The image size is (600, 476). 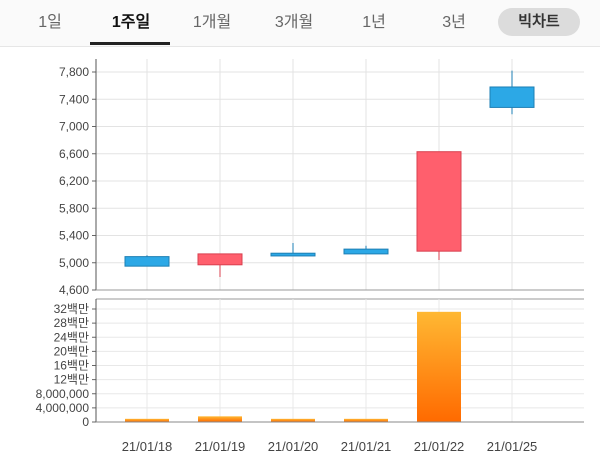 What do you see at coordinates (74, 72) in the screenshot?
I see `price-tick-label: 7,800` at bounding box center [74, 72].